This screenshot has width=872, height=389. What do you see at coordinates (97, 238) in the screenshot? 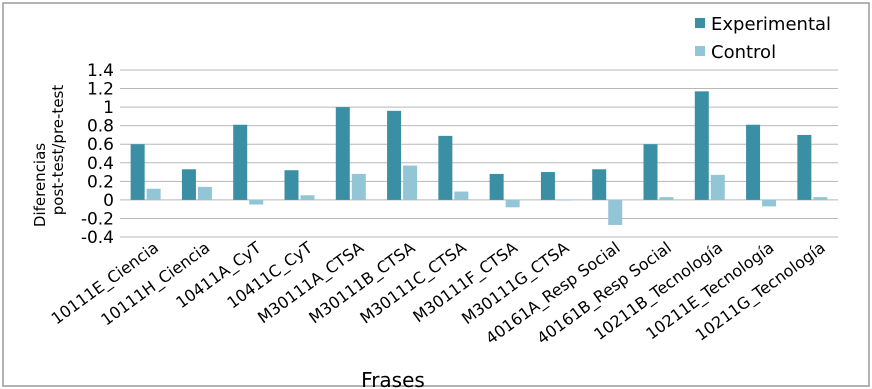
I see `y-tick-label: -0.4` at bounding box center [97, 238].